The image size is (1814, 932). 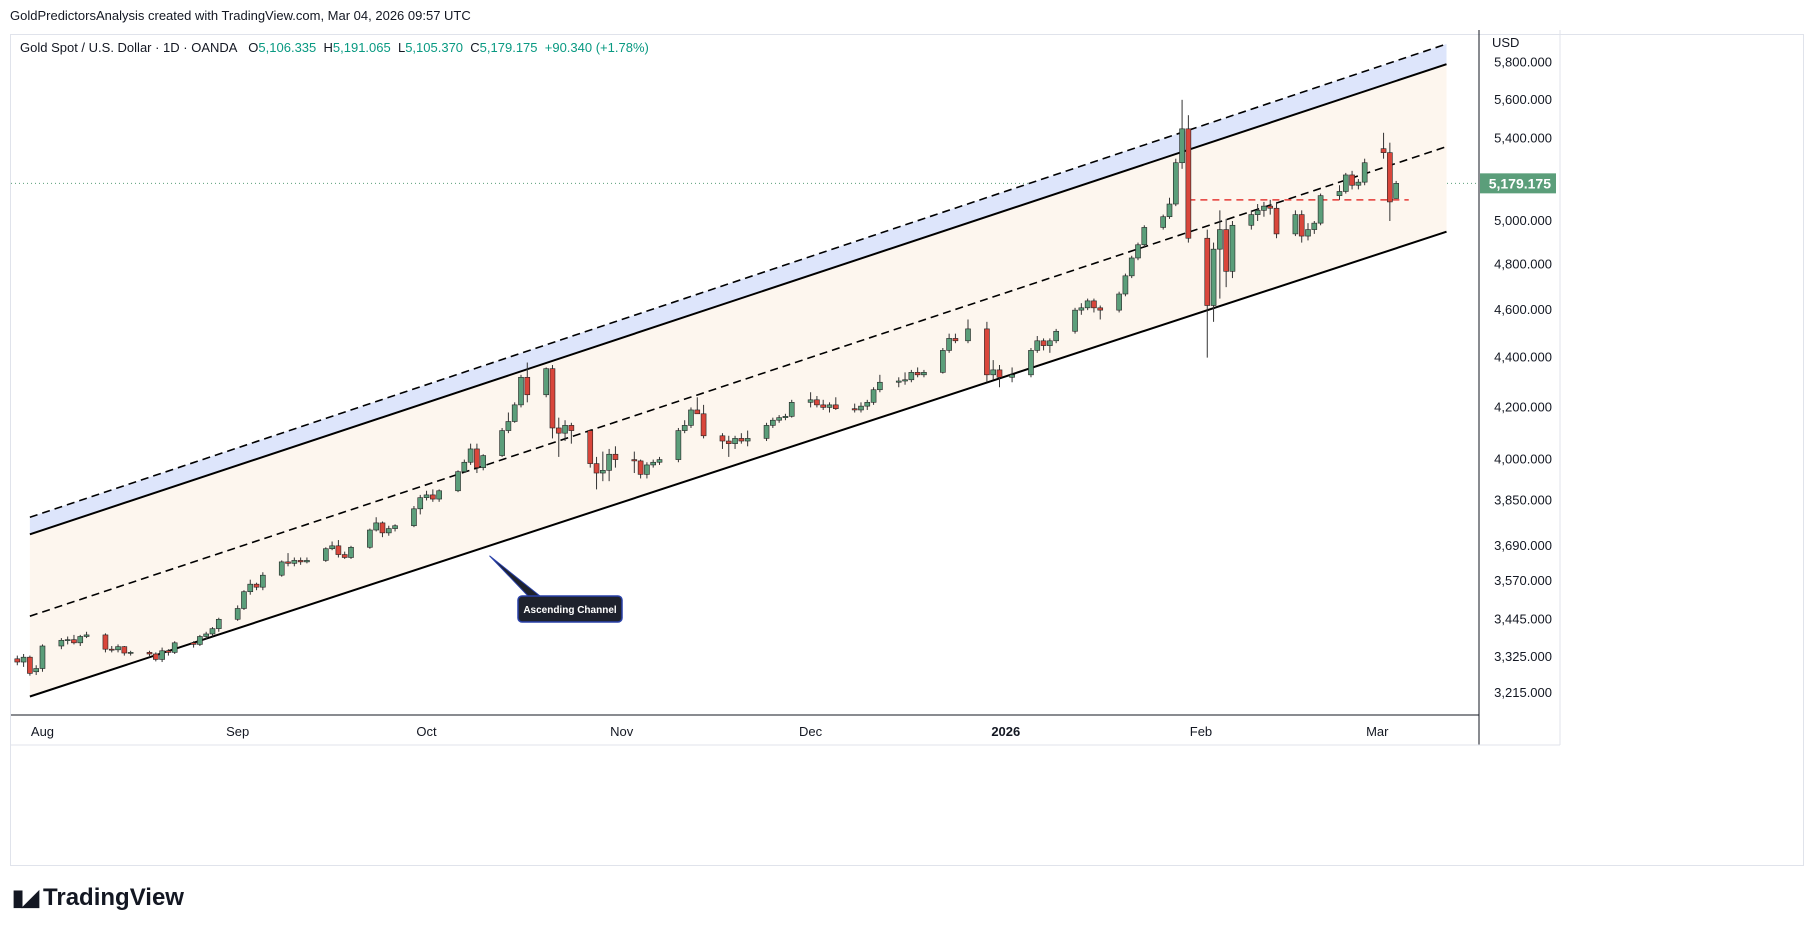 I want to click on low-value: 5,105.370, so click(x=434, y=47).